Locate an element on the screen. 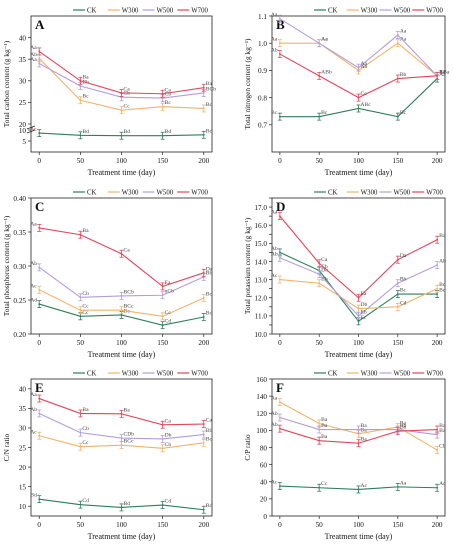 The height and width of the screenshot is (550, 453). legend-label-w700: W700 is located at coordinates (434, 374).